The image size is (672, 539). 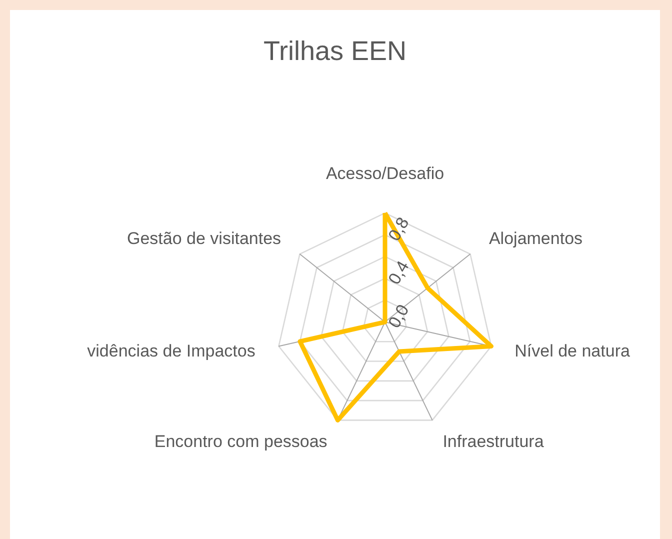 I want to click on spoke-label: Acesso/Desafio, so click(x=385, y=173).